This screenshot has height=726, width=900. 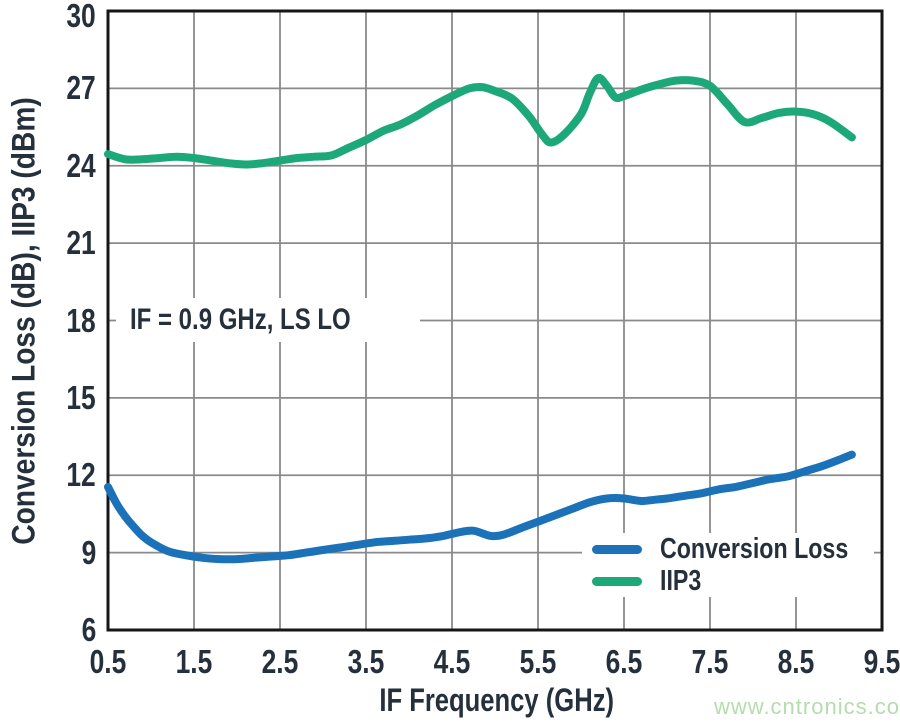 What do you see at coordinates (81, 17) in the screenshot?
I see `y-tick-label-30: 30` at bounding box center [81, 17].